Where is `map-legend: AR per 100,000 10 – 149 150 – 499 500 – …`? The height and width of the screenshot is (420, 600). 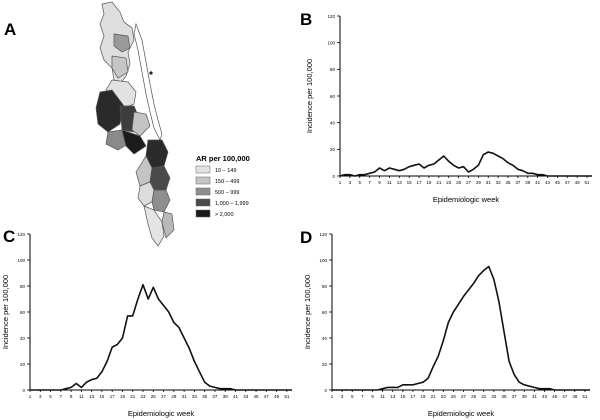 map-legend: AR per 100,000 10 – 149 150 – 499 500 – … is located at coordinates (222, 186).